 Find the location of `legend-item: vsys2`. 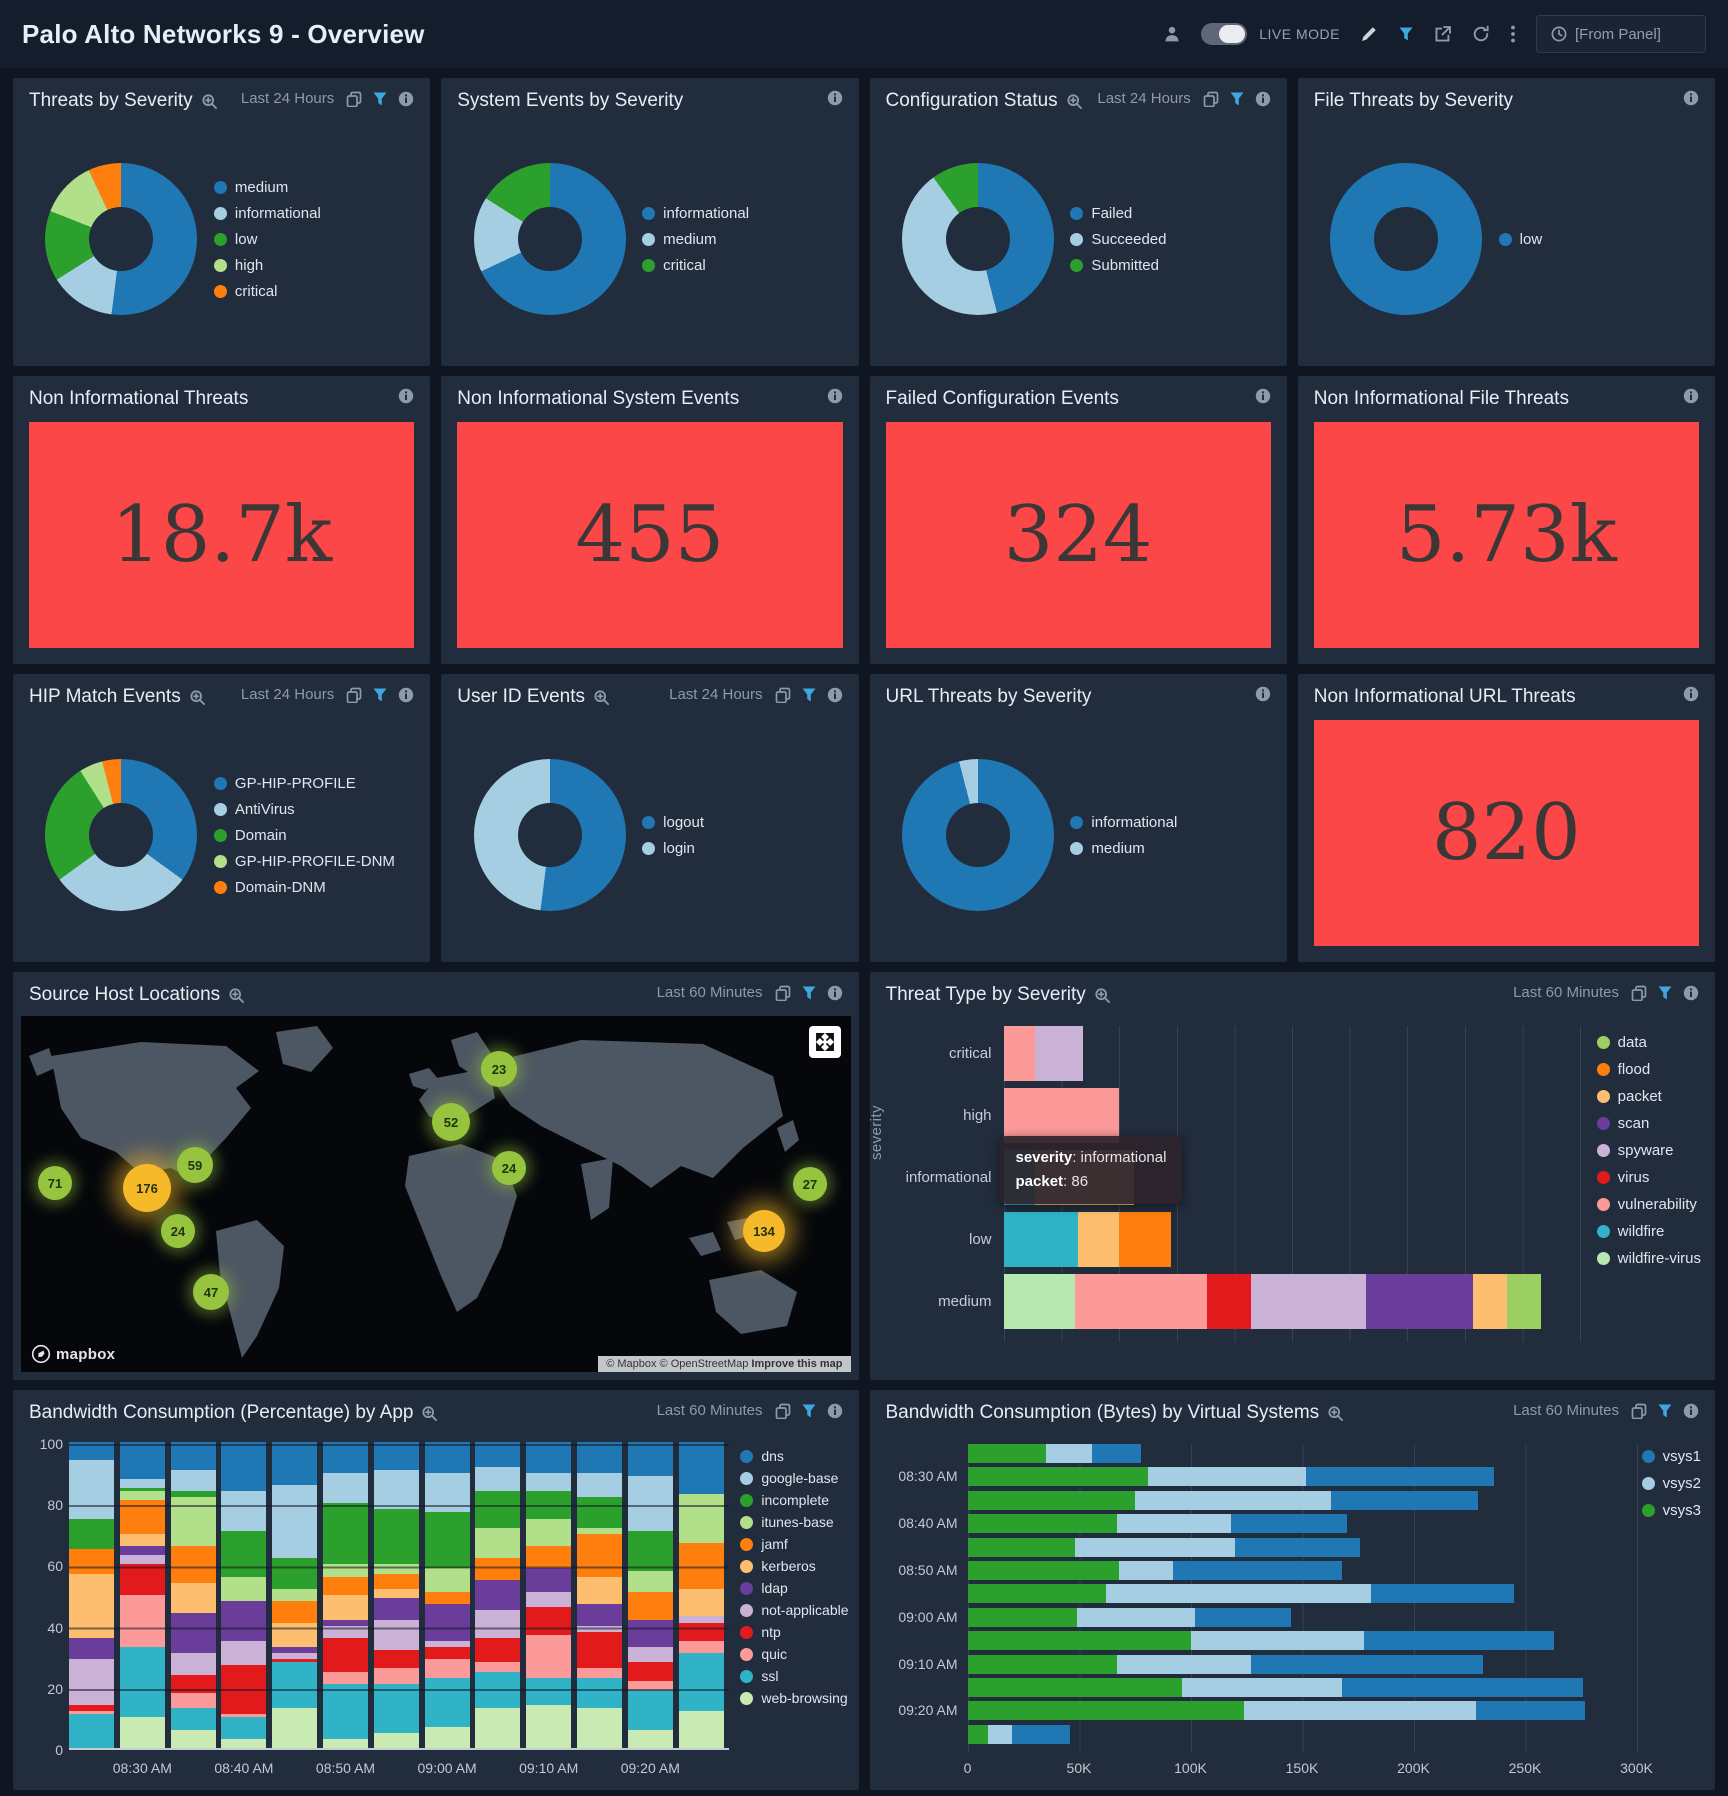

legend-item: vsys2 is located at coordinates (1671, 1483).